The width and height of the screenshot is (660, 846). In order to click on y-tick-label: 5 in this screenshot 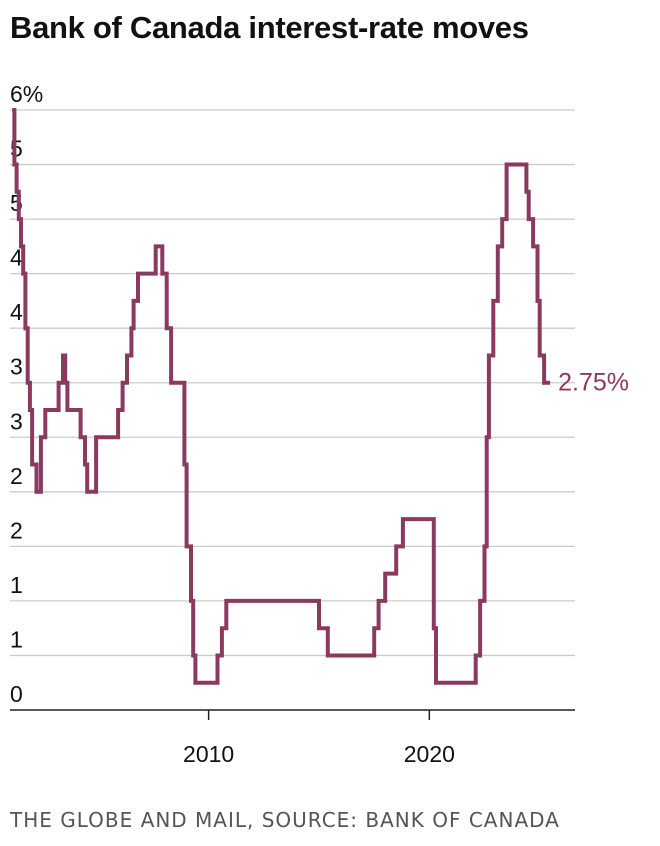, I will do `click(16, 203)`.